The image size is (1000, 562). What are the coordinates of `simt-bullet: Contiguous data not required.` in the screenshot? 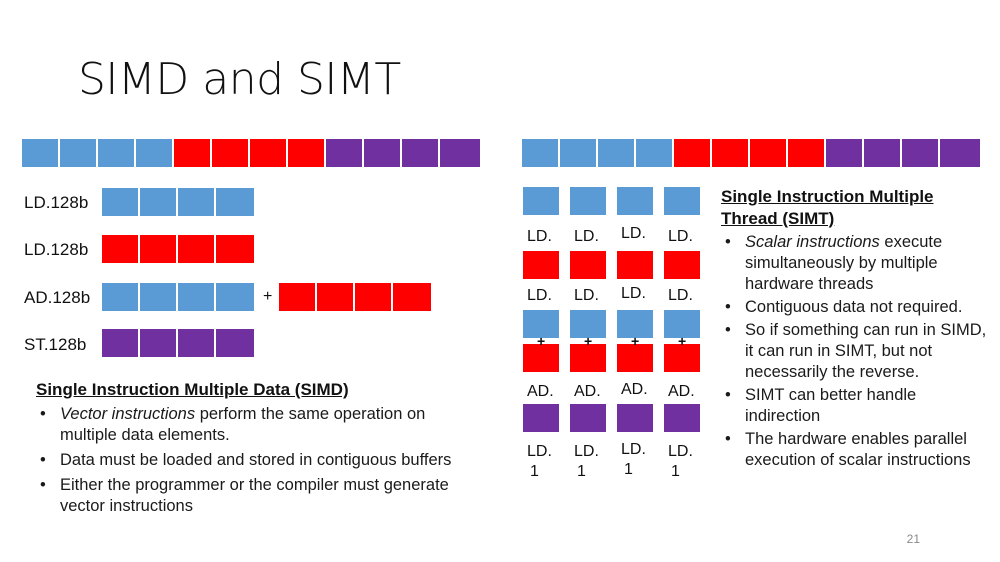 It's located at (856, 307).